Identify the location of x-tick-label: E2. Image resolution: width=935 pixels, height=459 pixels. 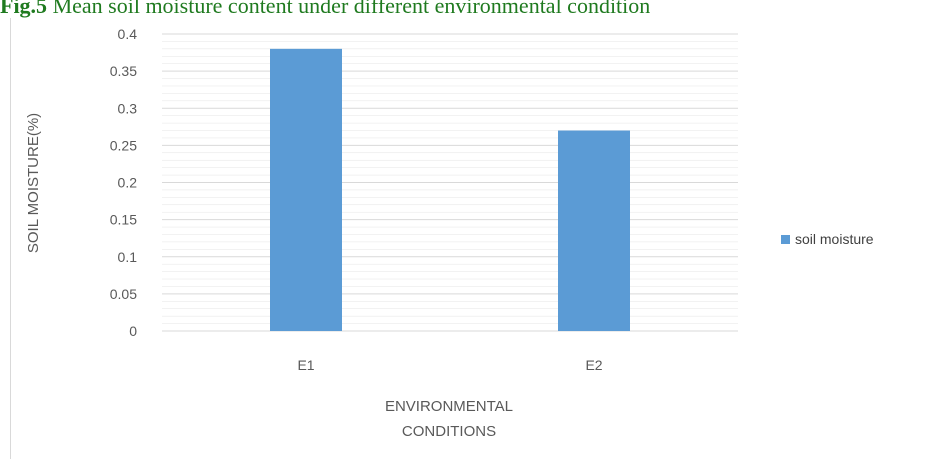
(593, 365).